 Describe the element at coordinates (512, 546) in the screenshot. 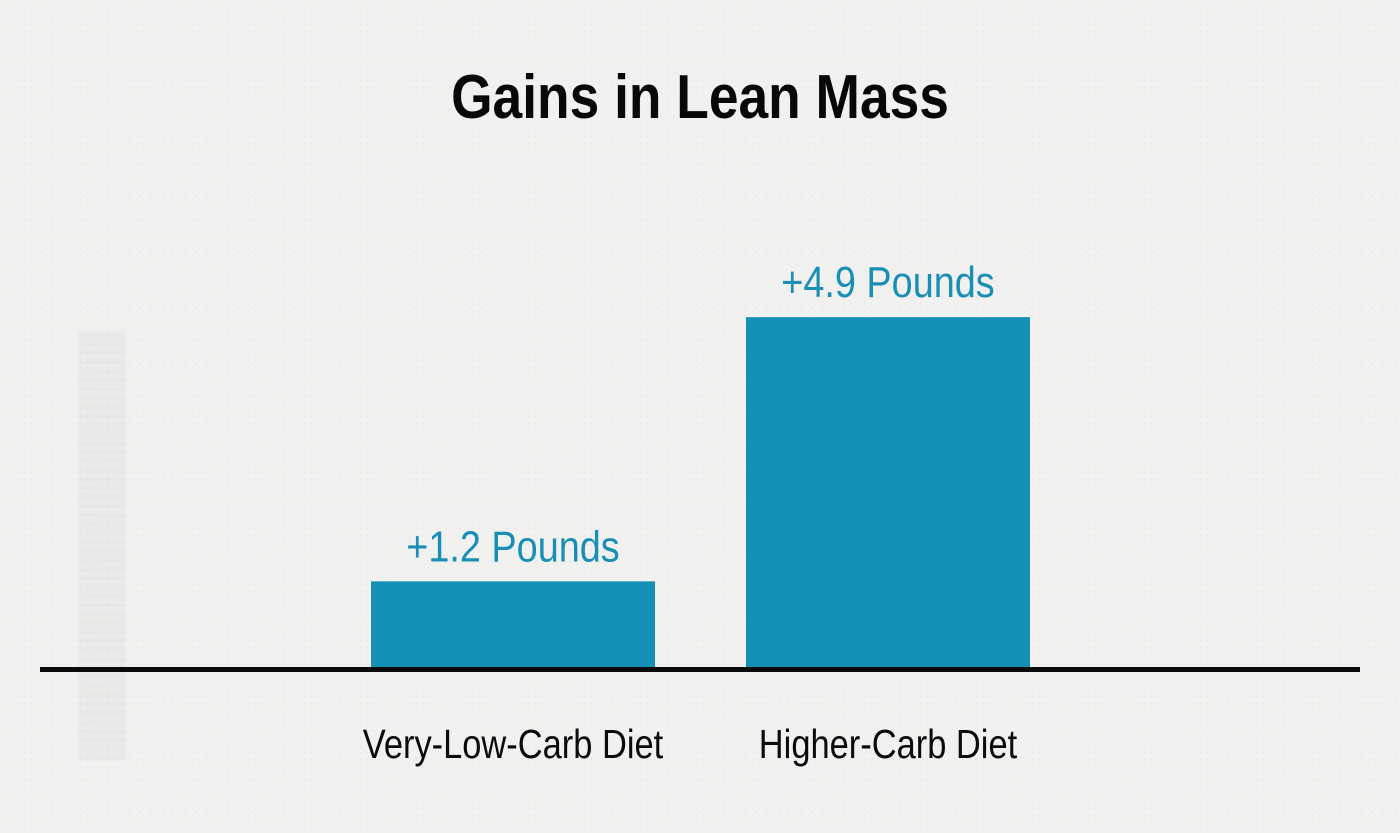

I see `data-label-1: +1.2 Pounds` at that location.